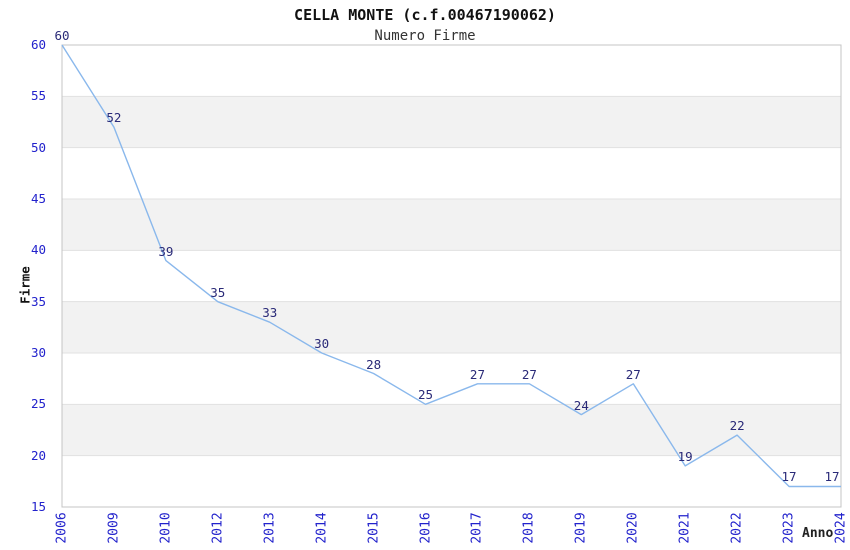 This screenshot has height=550, width=850. Describe the element at coordinates (218, 292) in the screenshot. I see `data-point-label: 35` at that location.